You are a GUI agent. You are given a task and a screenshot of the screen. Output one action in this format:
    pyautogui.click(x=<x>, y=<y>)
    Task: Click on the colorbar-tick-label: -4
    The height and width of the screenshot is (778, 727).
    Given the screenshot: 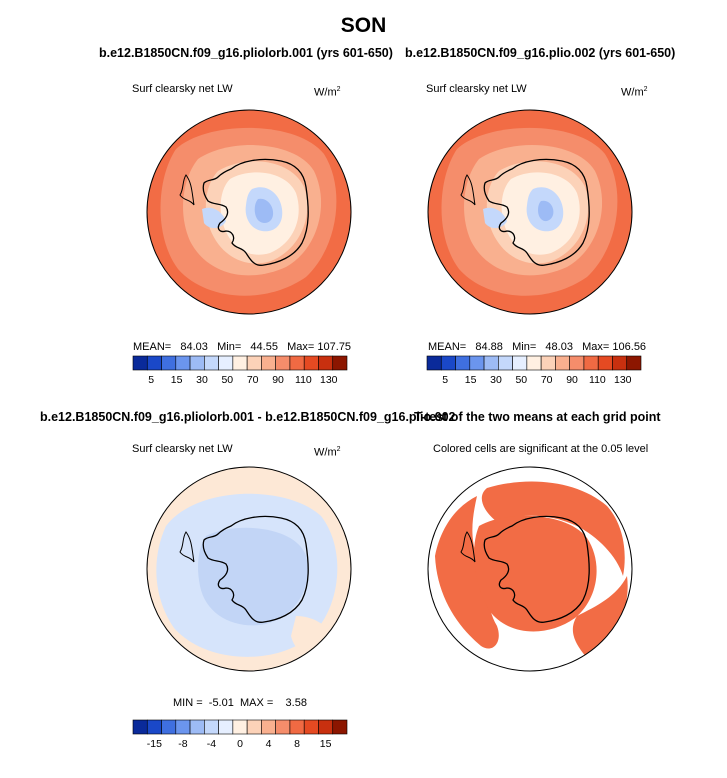 What is the action you would take?
    pyautogui.click(x=211, y=744)
    